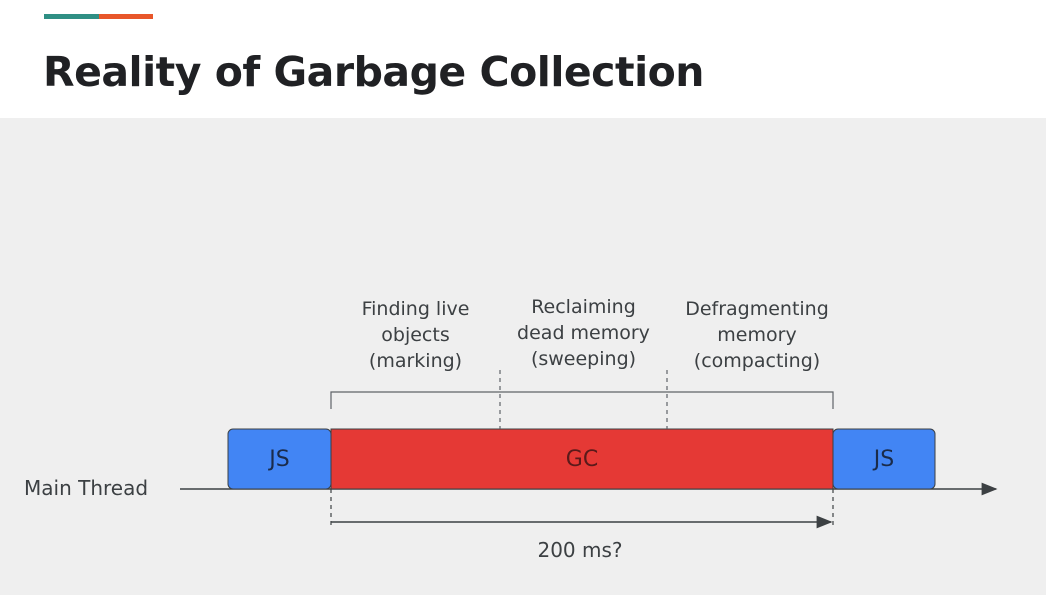 Image resolution: width=1046 pixels, height=595 pixels. I want to click on phase-label-marking: Finding live objects (marking), so click(415, 335).